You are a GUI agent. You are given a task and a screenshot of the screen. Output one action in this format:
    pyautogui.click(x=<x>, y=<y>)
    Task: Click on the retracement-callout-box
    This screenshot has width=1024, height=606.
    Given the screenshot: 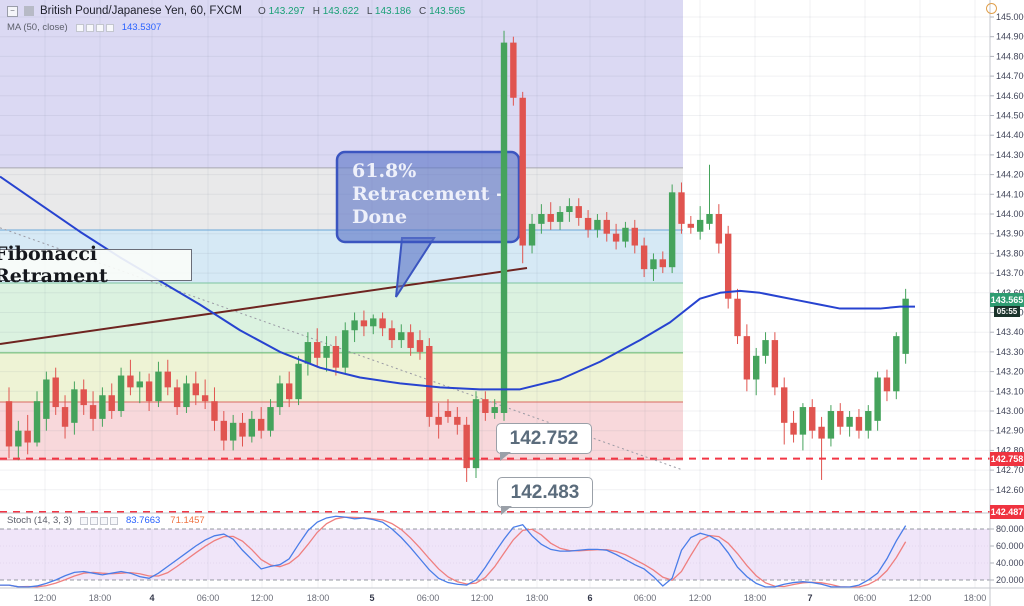 What is the action you would take?
    pyautogui.click(x=428, y=197)
    